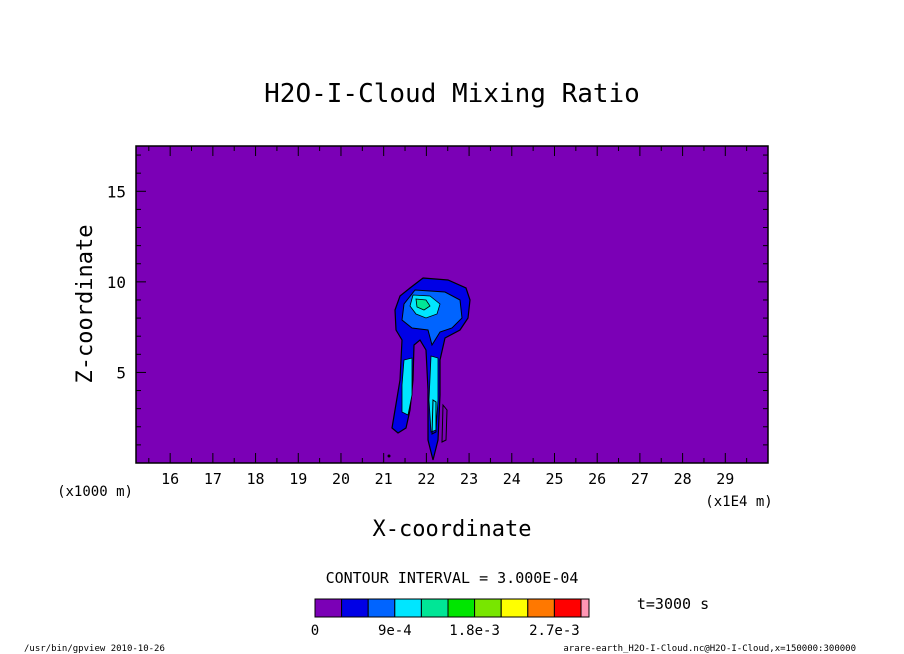 The image size is (904, 654). Describe the element at coordinates (445, 631) in the screenshot. I see `colorbar-tick-labels: 0 9e-4 1.8e-3 2.7e-3` at that location.